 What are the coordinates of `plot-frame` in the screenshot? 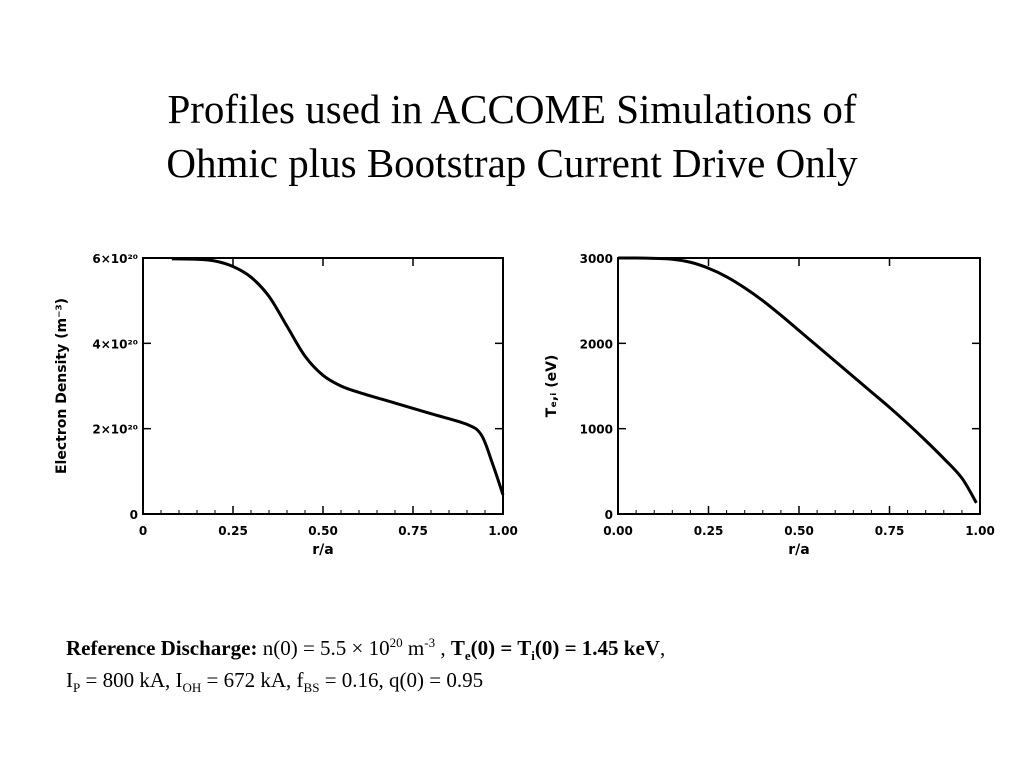 It's located at (323, 386).